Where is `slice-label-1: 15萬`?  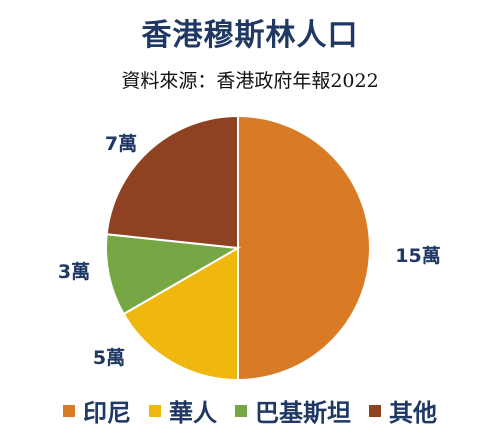
slice-label-1: 15萬 is located at coordinates (417, 256).